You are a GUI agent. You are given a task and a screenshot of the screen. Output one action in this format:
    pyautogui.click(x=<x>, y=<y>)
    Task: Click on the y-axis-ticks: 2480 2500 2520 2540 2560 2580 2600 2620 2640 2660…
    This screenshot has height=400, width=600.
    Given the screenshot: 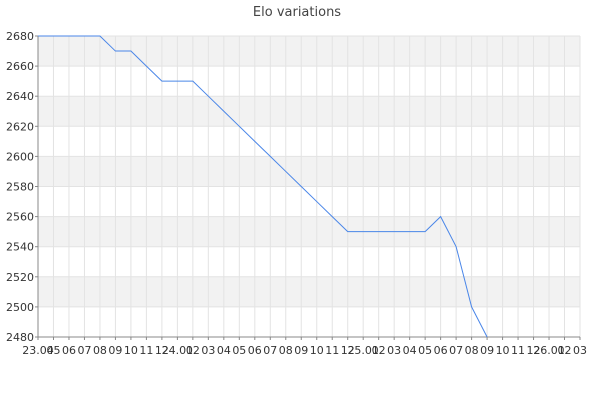 What is the action you would take?
    pyautogui.click(x=22, y=187)
    